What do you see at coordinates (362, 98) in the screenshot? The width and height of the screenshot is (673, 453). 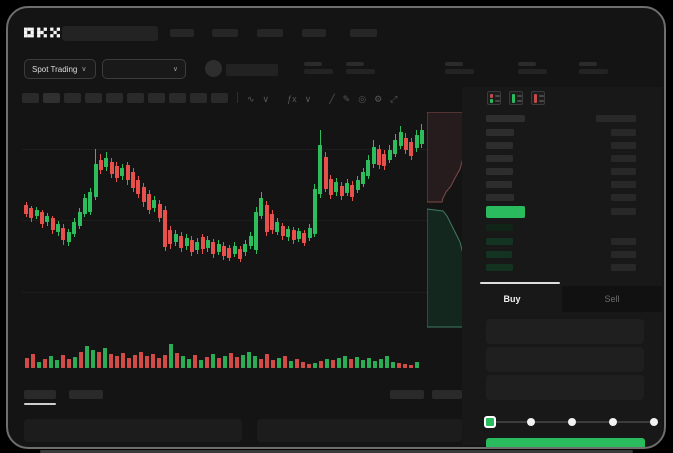 I see `camera-icon: ◎` at bounding box center [362, 98].